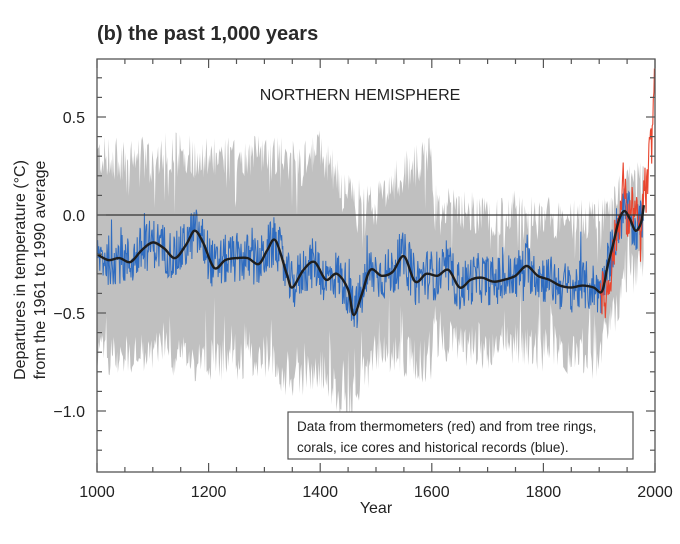 This screenshot has width=680, height=544. Describe the element at coordinates (544, 492) in the screenshot. I see `x-tick-label: 1800` at that location.